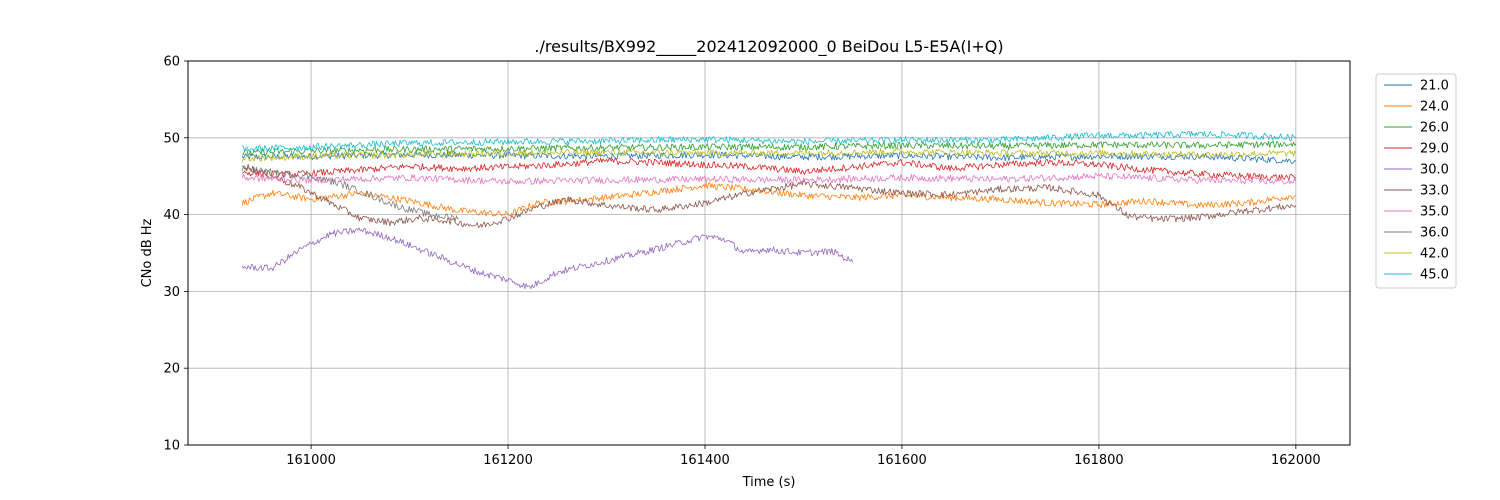  I want to click on x-tick-label: 161000, so click(311, 460).